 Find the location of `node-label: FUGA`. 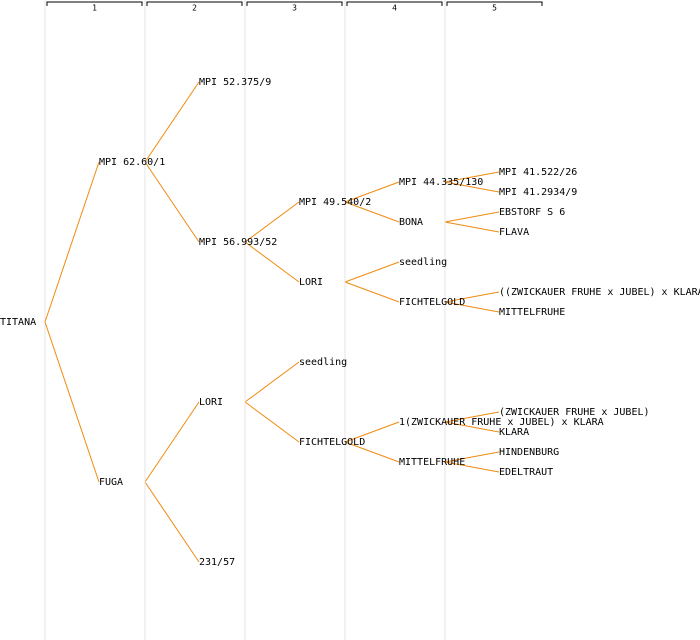

node-label: FUGA is located at coordinates (111, 482).